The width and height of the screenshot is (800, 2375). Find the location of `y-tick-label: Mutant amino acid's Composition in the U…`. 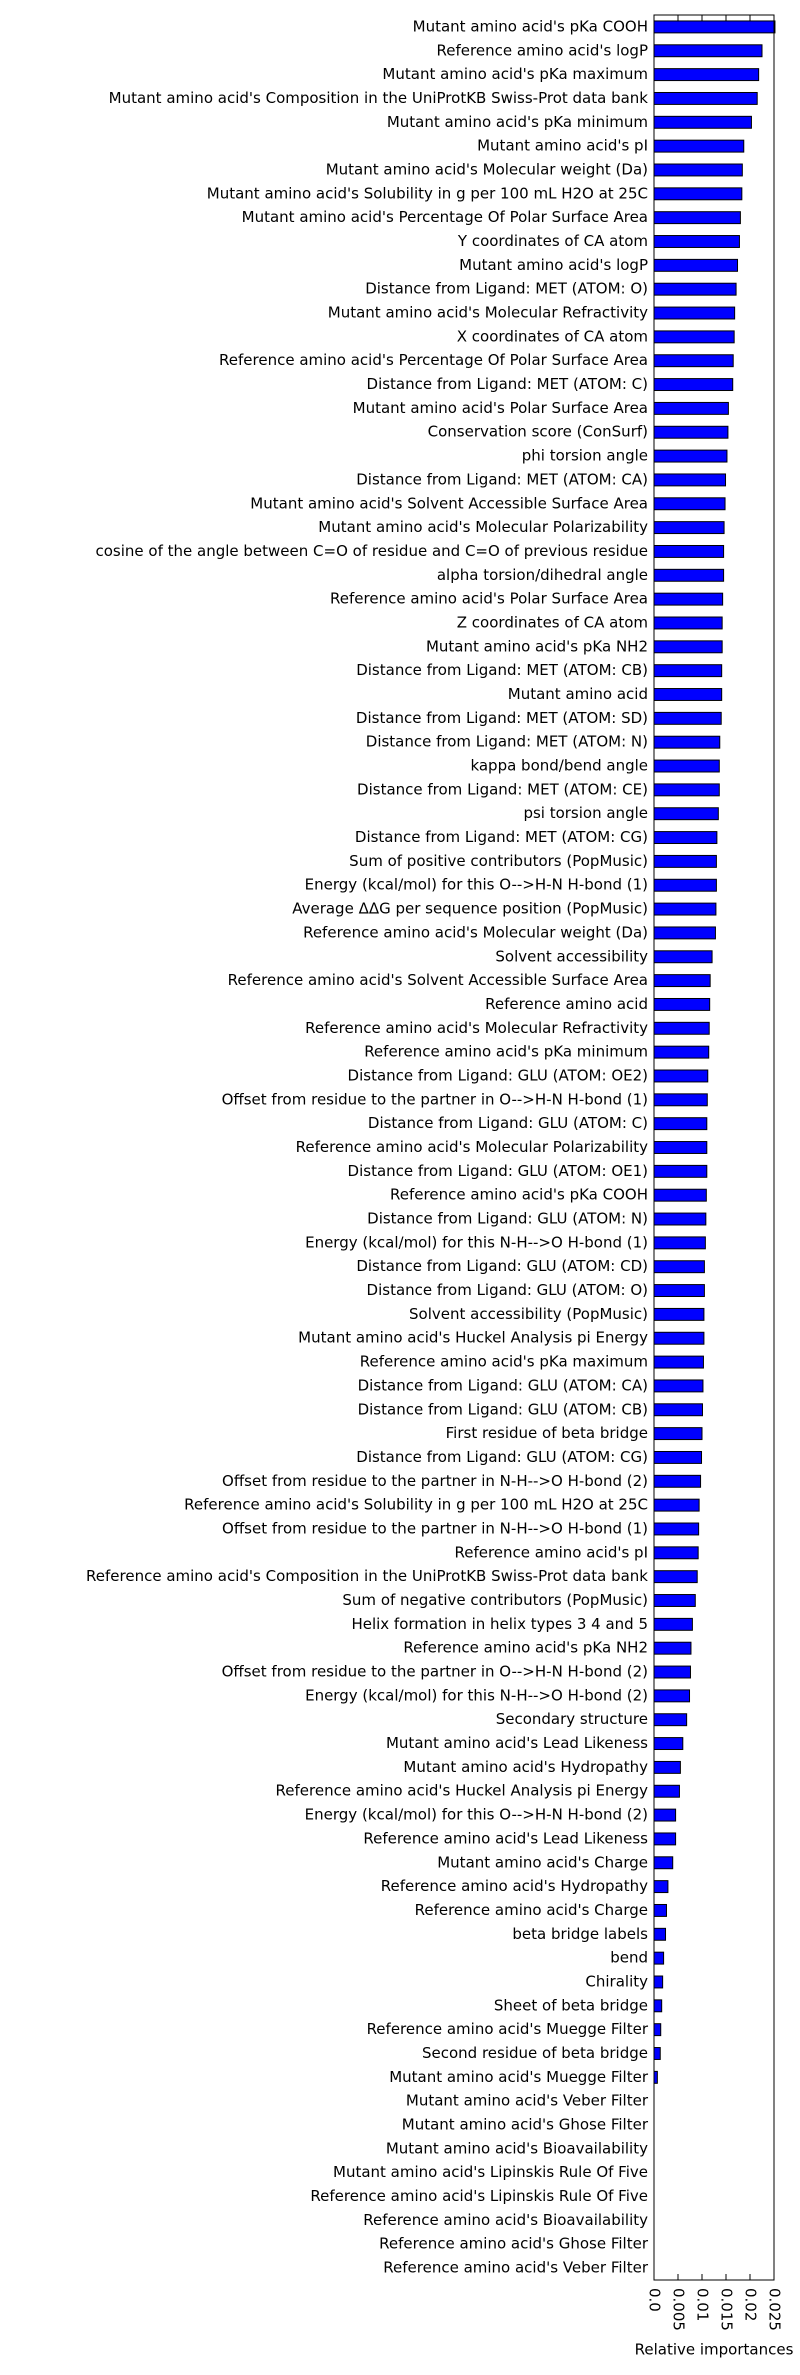

y-tick-label: Mutant amino acid's Composition in the U… is located at coordinates (379, 98).